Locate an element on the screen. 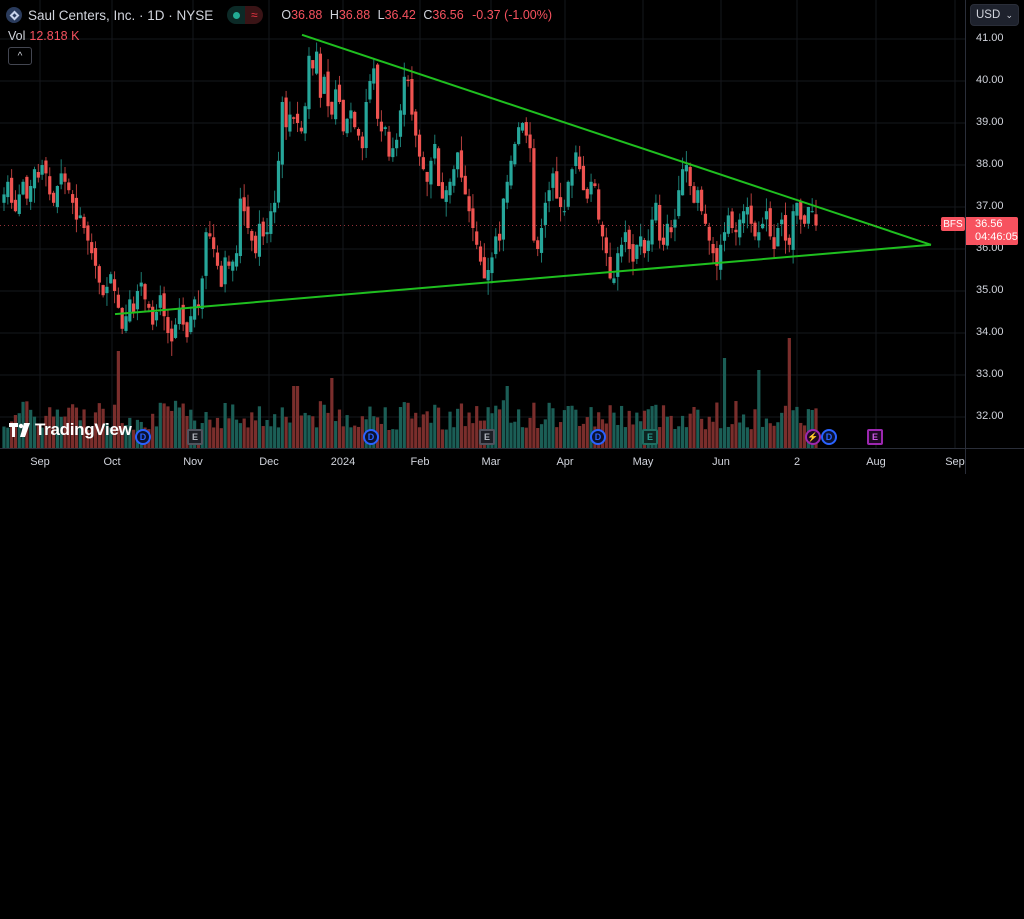 The image size is (1024, 919). time-label: Oct is located at coordinates (112, 462).